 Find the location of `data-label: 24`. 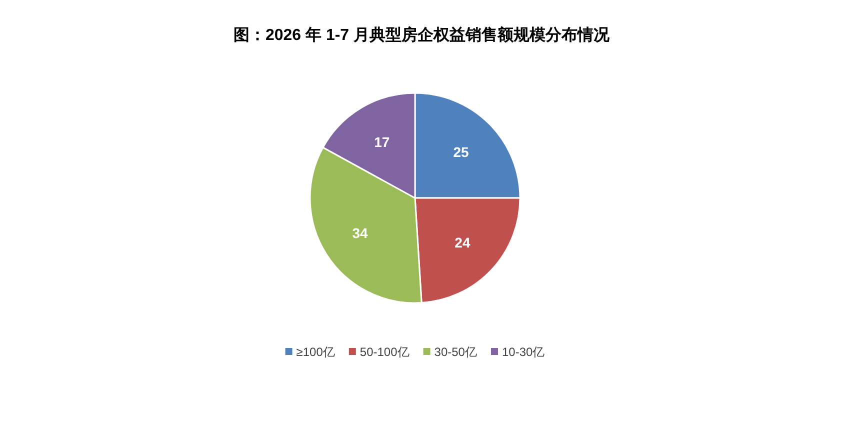

data-label: 24 is located at coordinates (462, 242).